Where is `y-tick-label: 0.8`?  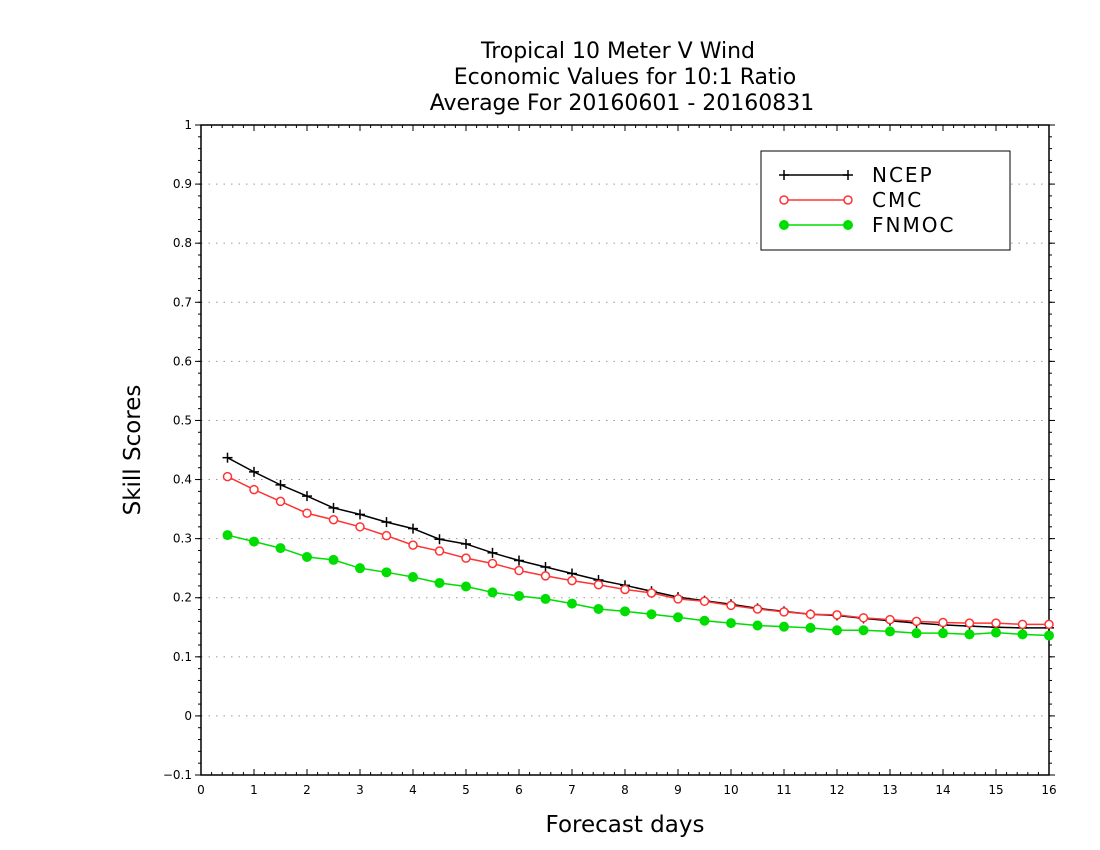 y-tick-label: 0.8 is located at coordinates (182, 243).